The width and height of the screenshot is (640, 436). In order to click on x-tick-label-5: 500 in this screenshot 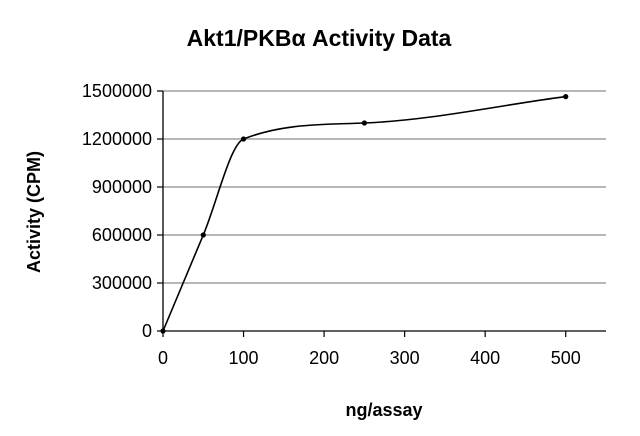, I will do `click(566, 358)`.